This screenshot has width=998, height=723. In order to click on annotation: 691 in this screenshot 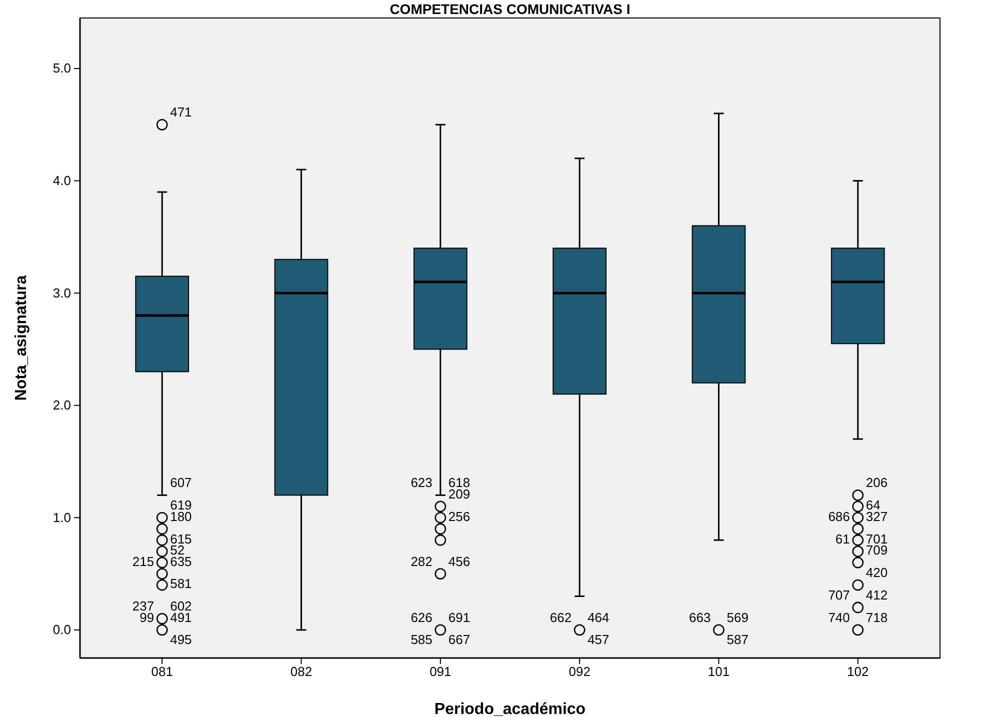, I will do `click(459, 617)`.